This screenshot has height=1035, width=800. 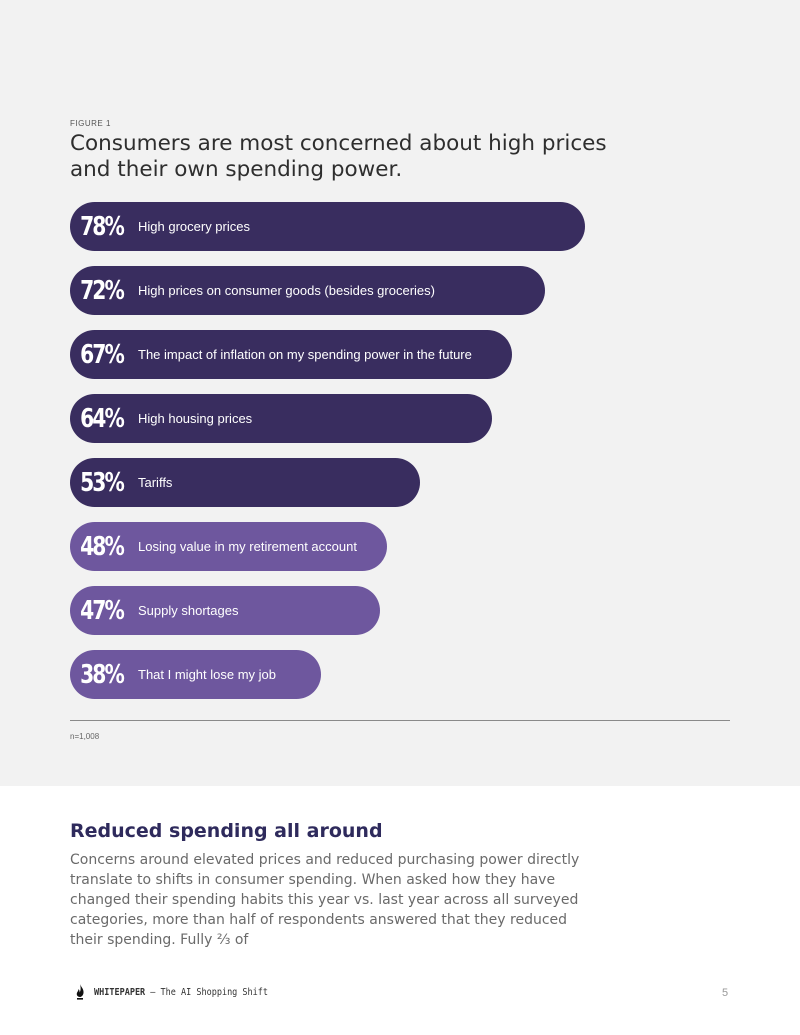 I want to click on footer-title: WHITEPAPER – The AI Shopping Shift, so click(x=181, y=992).